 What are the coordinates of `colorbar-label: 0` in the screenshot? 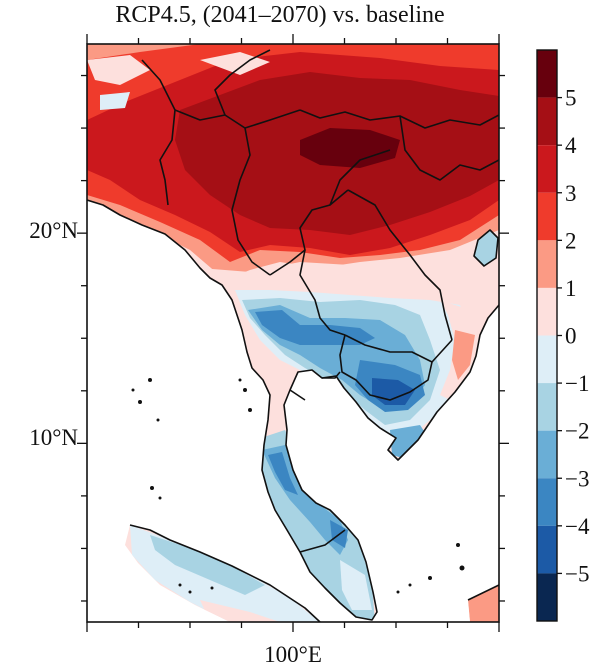 It's located at (571, 336).